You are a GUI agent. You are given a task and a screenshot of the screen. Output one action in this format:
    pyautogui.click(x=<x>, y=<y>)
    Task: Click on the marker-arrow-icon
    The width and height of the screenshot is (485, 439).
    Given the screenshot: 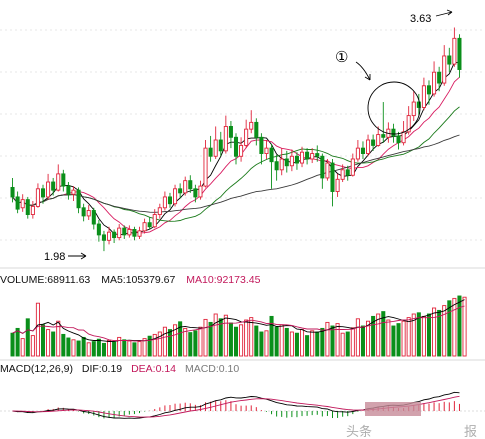 What is the action you would take?
    pyautogui.click(x=363, y=71)
    